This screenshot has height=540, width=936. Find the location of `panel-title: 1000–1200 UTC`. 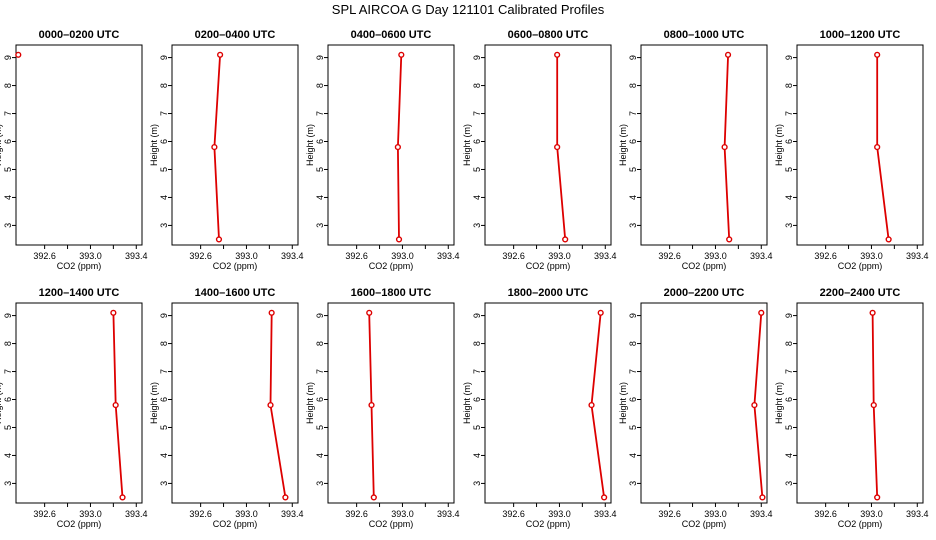

panel-title: 1000–1200 UTC is located at coordinates (860, 35).